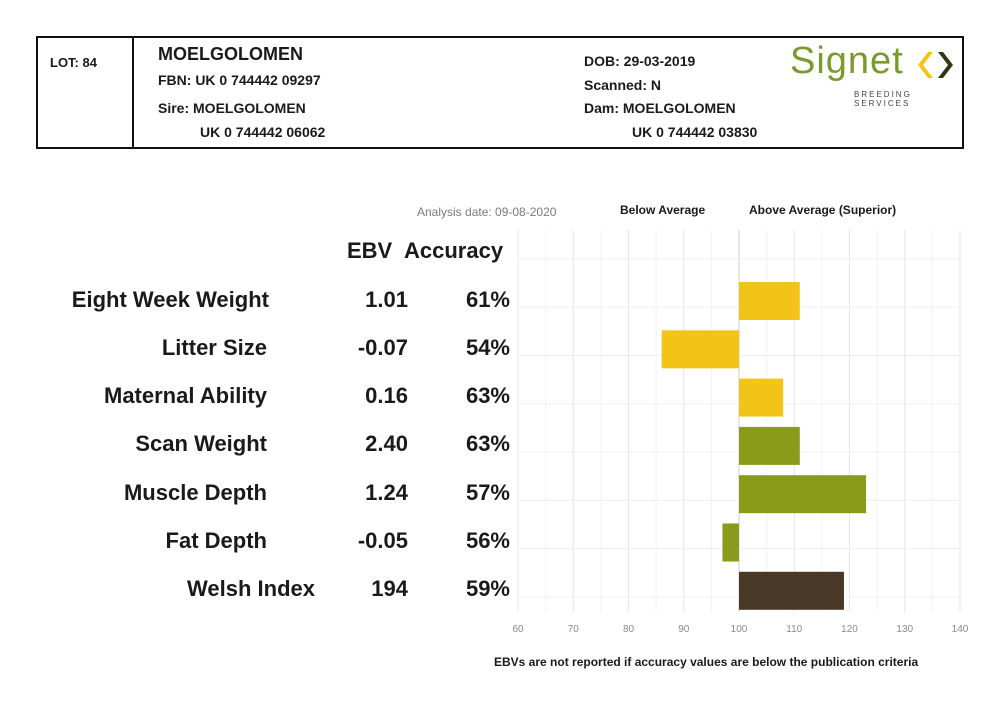 Image resolution: width=1000 pixels, height=707 pixels. I want to click on bar-maternal-ability, so click(761, 397).